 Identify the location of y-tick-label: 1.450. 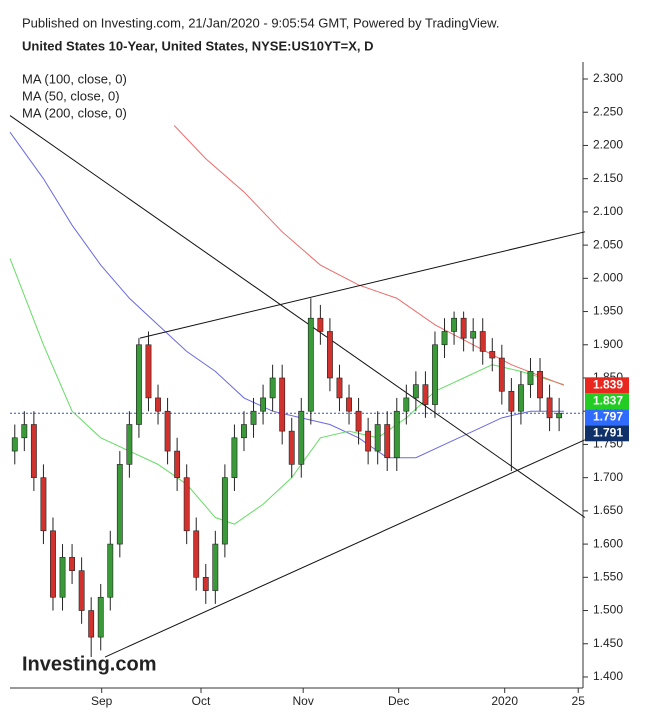
(608, 643).